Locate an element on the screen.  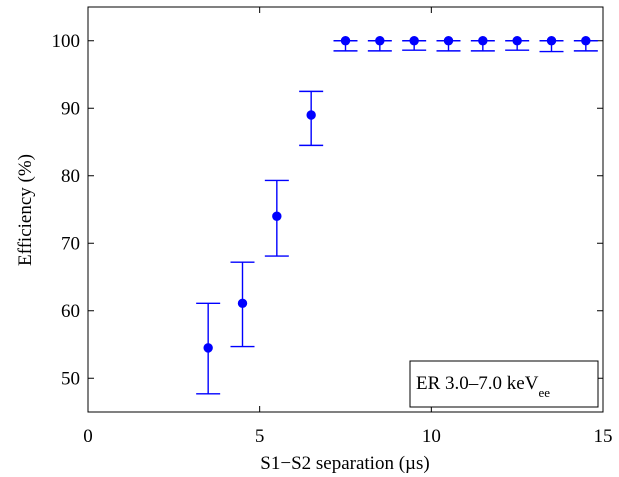
annotation-subscript: ee is located at coordinates (544, 392).